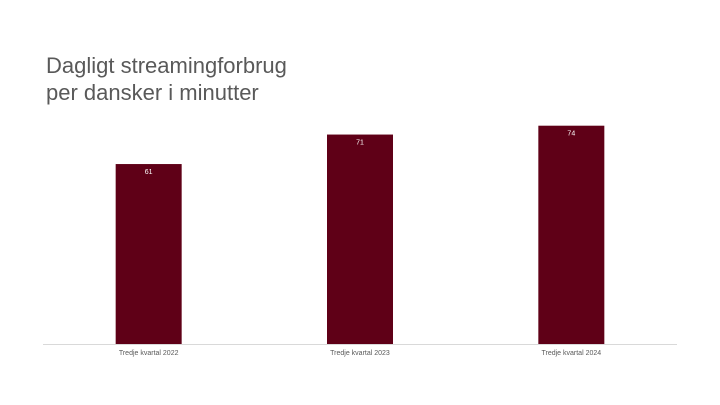 This screenshot has width=720, height=405. I want to click on value-label: 61, so click(149, 172).